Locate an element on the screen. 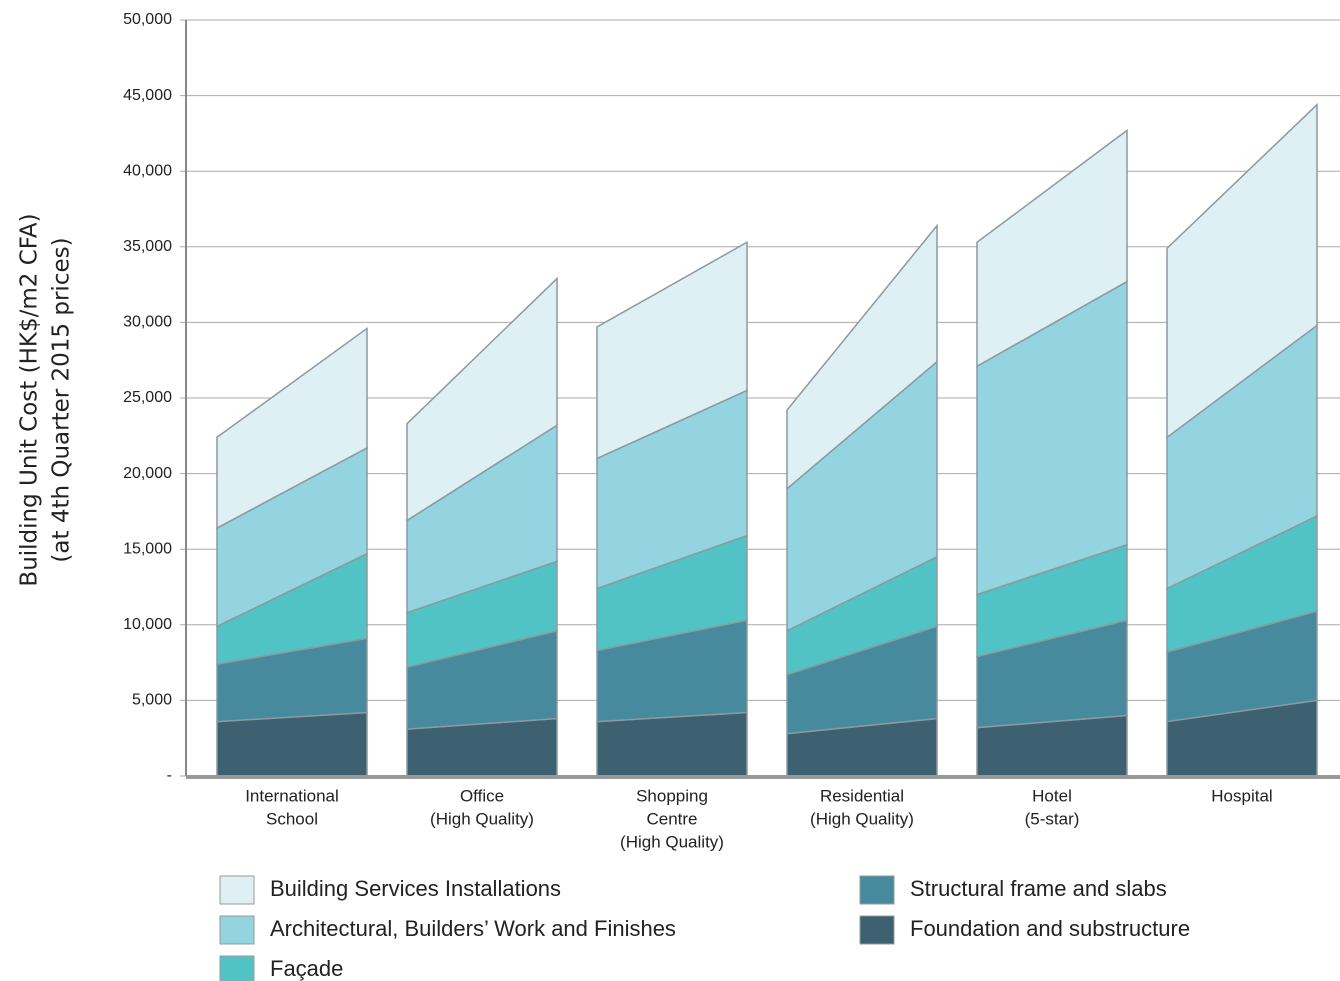  x-tick-label: Hospital is located at coordinates (1241, 795).